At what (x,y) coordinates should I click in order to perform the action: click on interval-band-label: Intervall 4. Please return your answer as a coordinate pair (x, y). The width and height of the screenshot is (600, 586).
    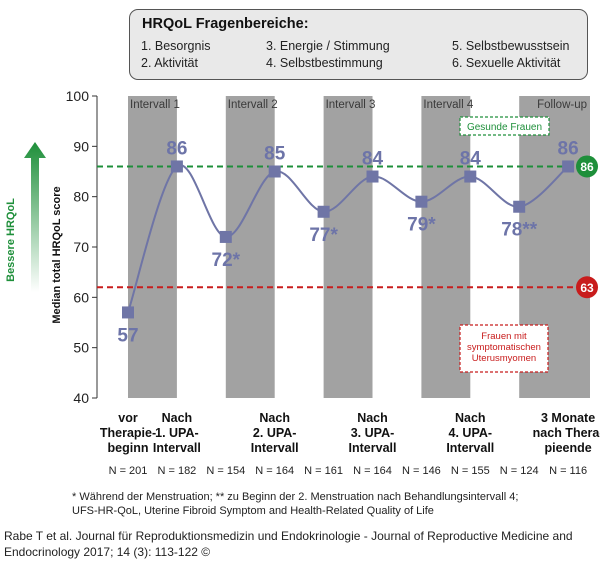
    Looking at the image, I should click on (448, 105).